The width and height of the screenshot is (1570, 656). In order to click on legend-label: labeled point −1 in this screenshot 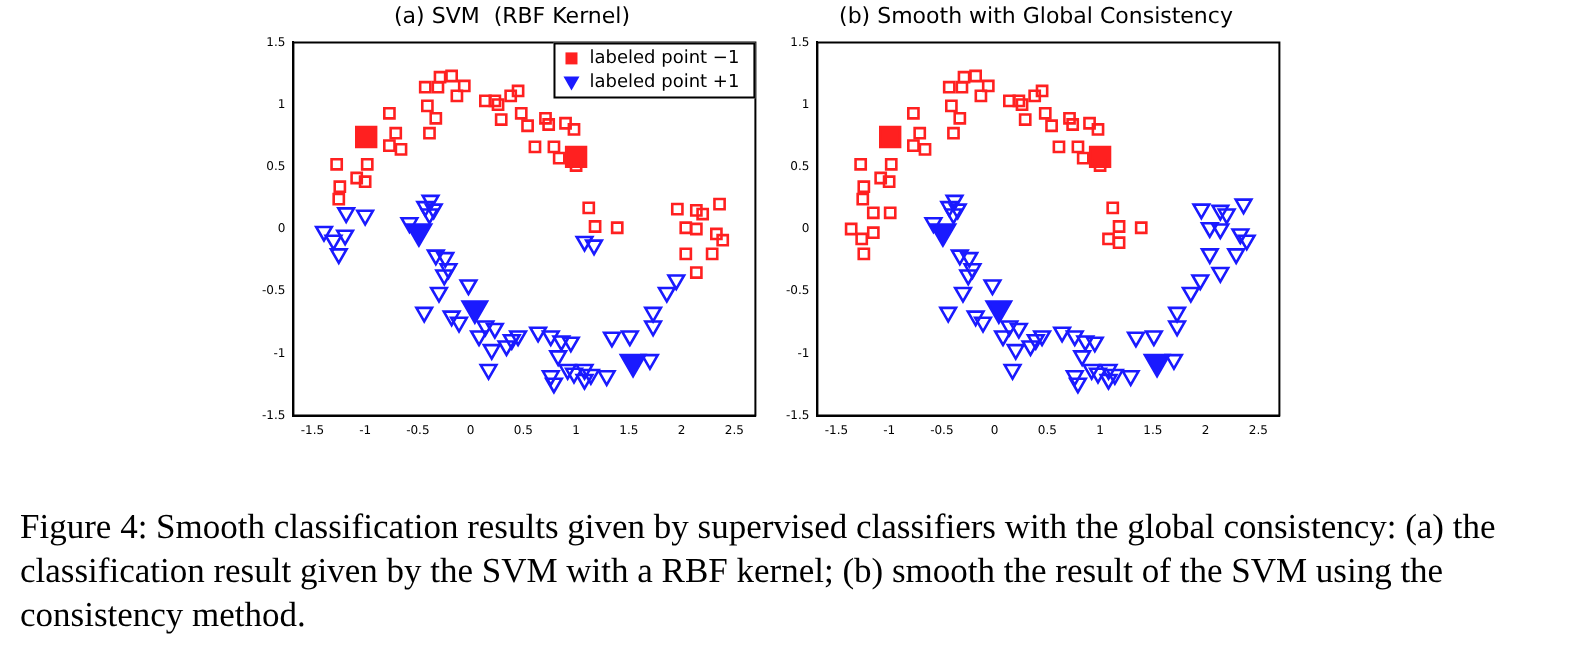, I will do `click(664, 59)`.